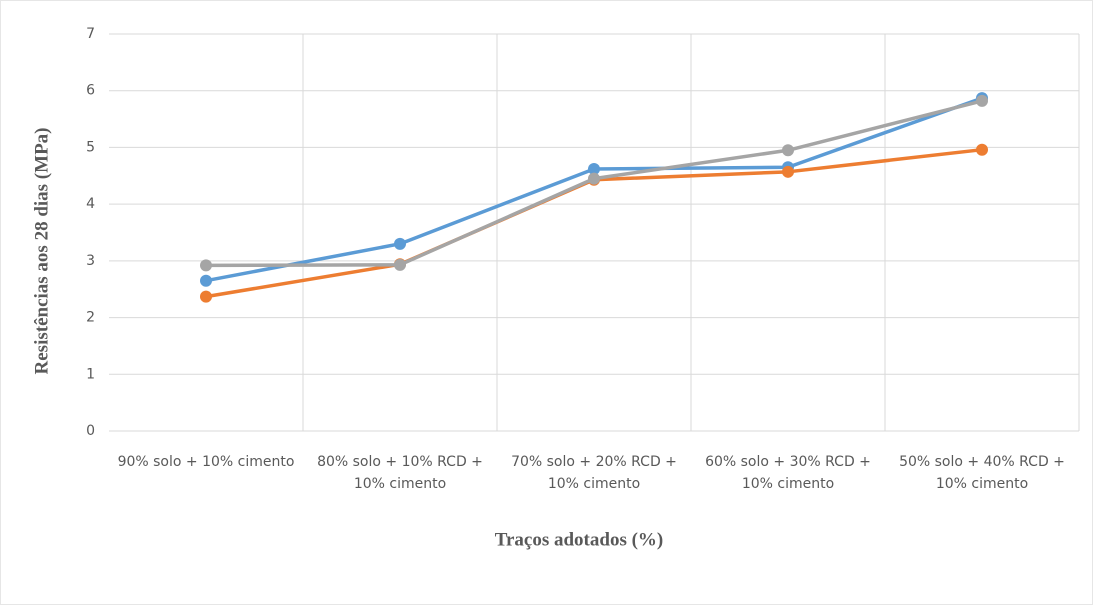 This screenshot has width=1093, height=605. What do you see at coordinates (982, 473) in the screenshot?
I see `x-tick-label: 50% solo + 40% RCD + 10% cimento` at bounding box center [982, 473].